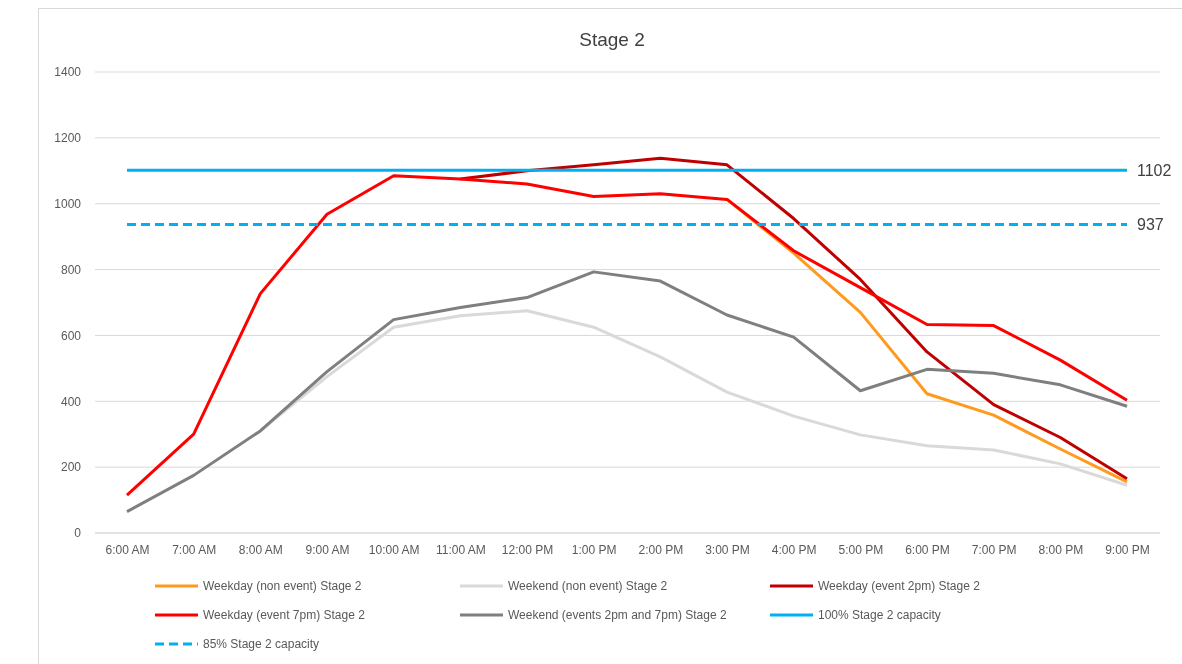 This screenshot has height=664, width=1182. Describe the element at coordinates (794, 549) in the screenshot. I see `x-tick-label: 4:00 PM` at that location.